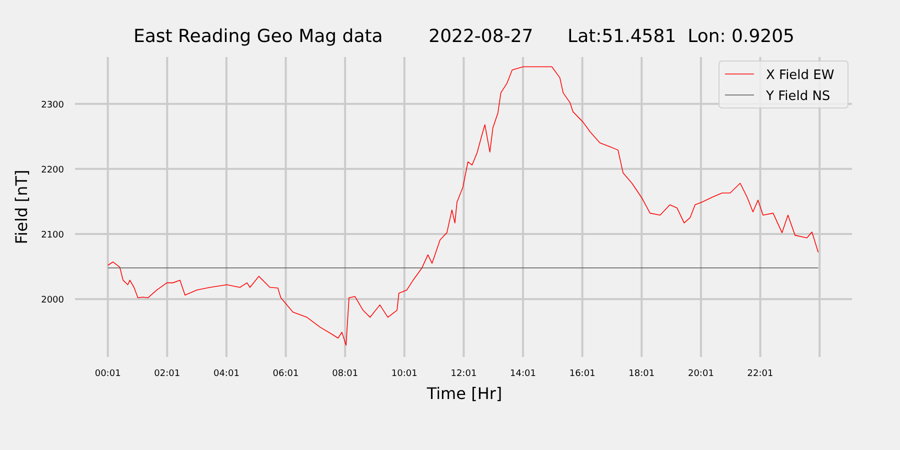 The width and height of the screenshot is (900, 450). Describe the element at coordinates (226, 374) in the screenshot. I see `x-tick-label: 04:01` at that location.